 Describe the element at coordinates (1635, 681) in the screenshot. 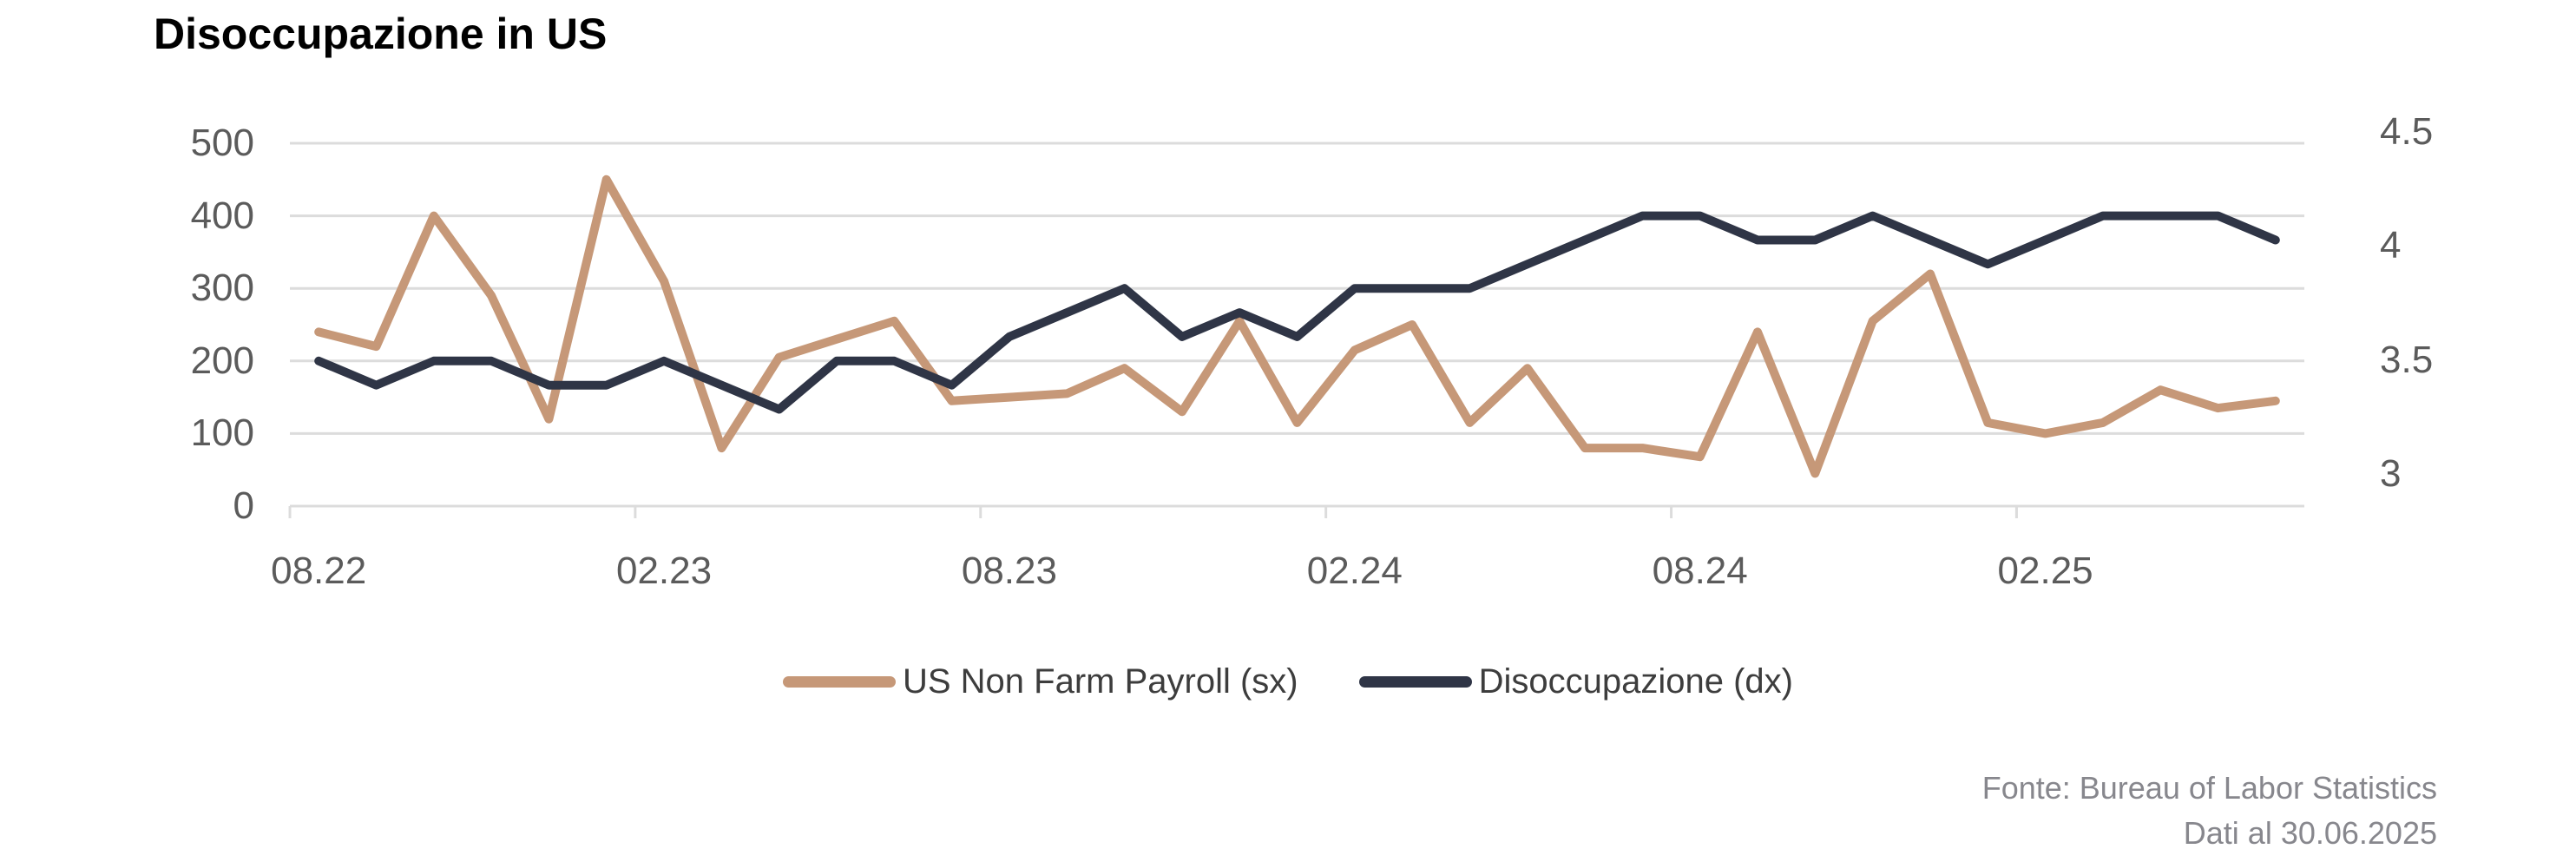

I see `disoccupazione-legend-label: Disoccupazione (dx)` at that location.